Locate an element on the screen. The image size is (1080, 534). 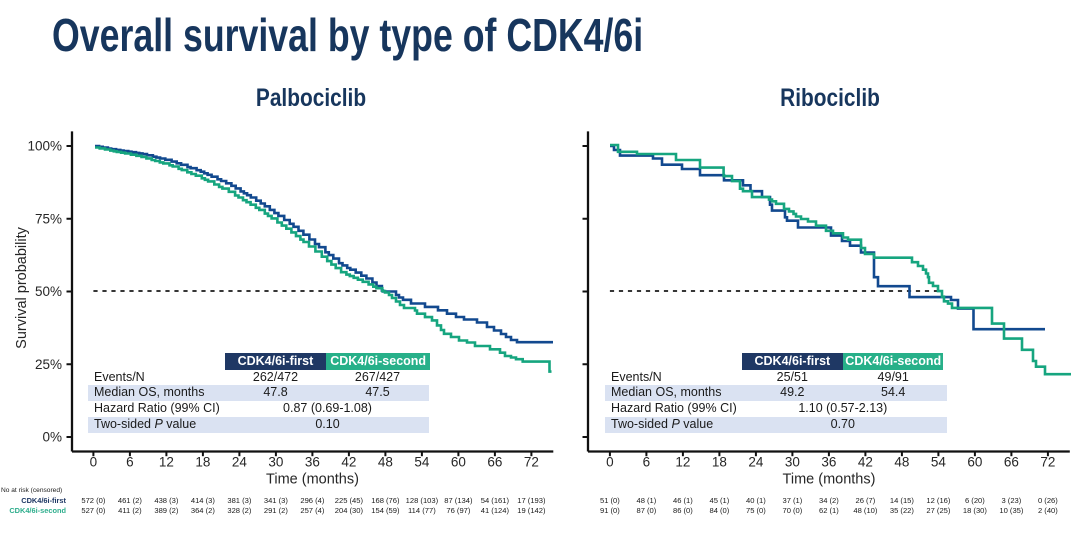
svg-text: Survival probability is located at coordinates (22, 287).